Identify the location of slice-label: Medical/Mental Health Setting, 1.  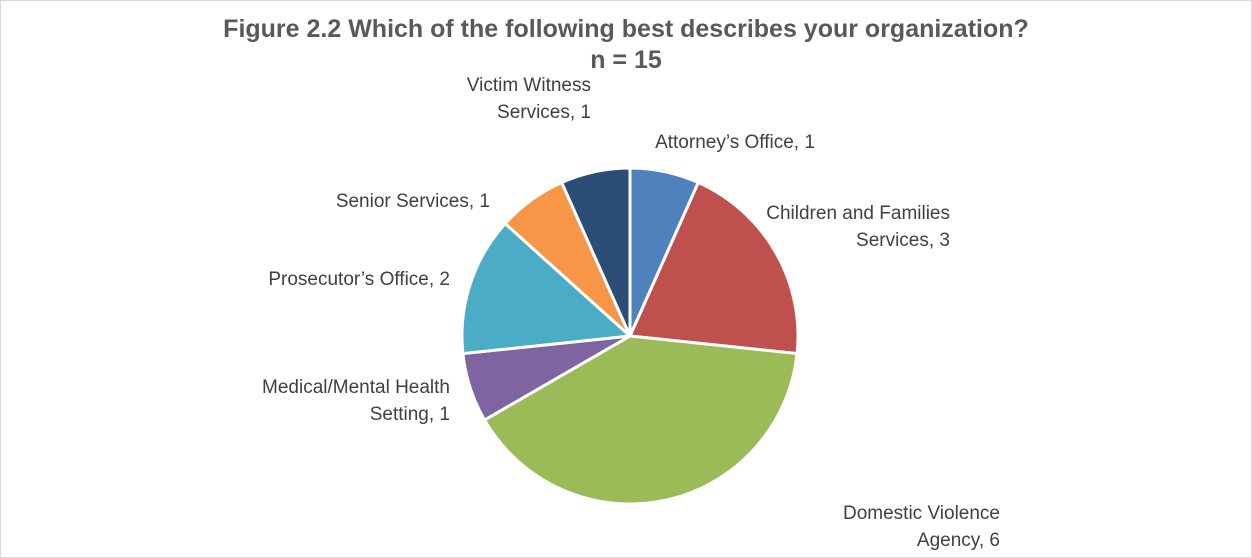
(356, 401).